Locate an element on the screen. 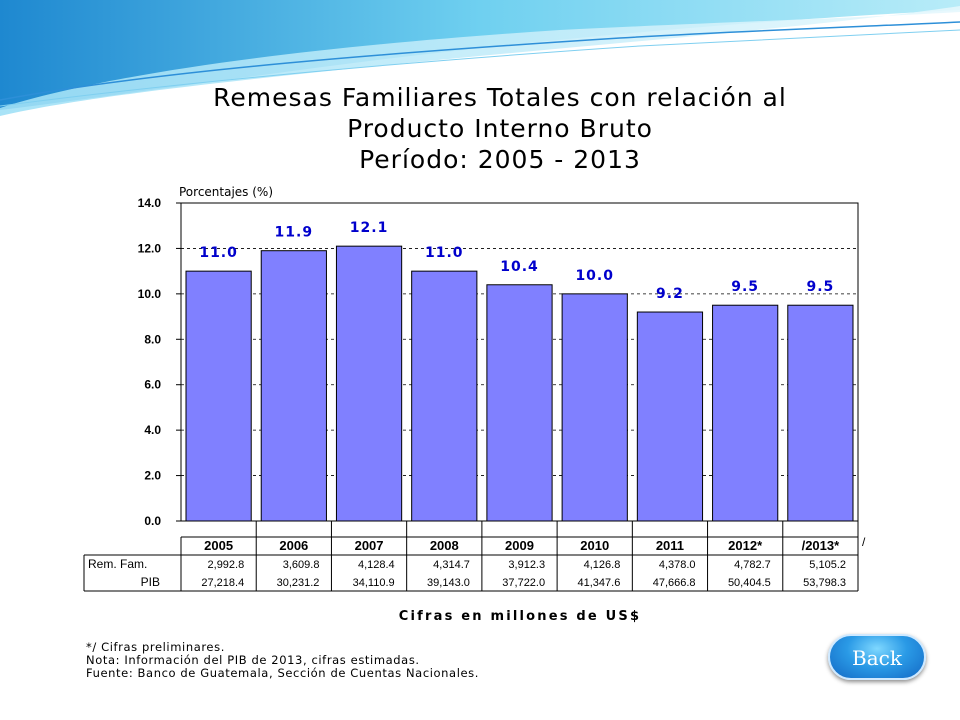  table-cell-rem-fam: 4,128.4 is located at coordinates (376, 565).